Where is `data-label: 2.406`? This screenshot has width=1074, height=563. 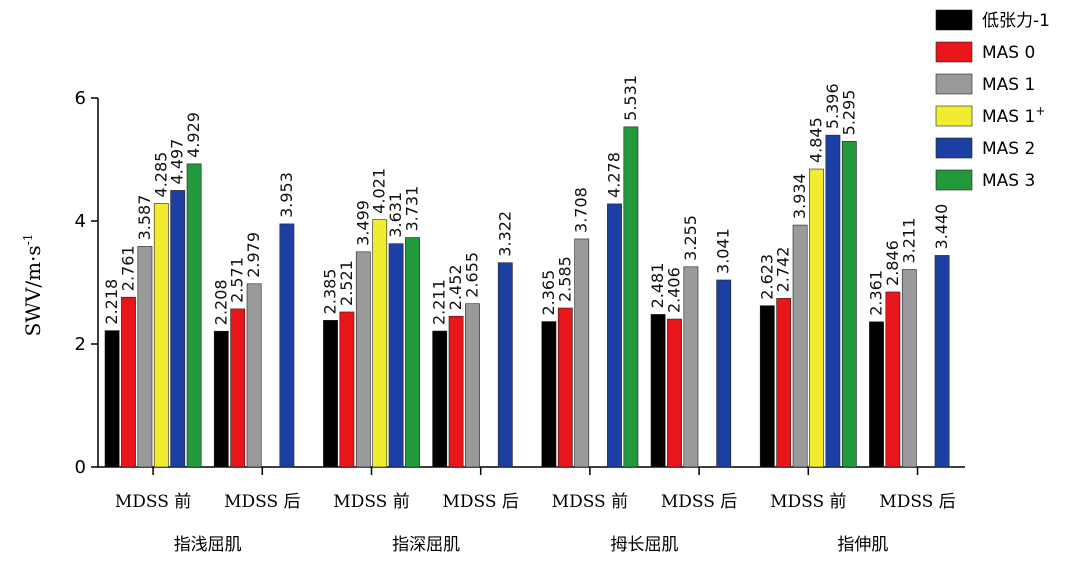
data-label: 2.406 is located at coordinates (674, 290).